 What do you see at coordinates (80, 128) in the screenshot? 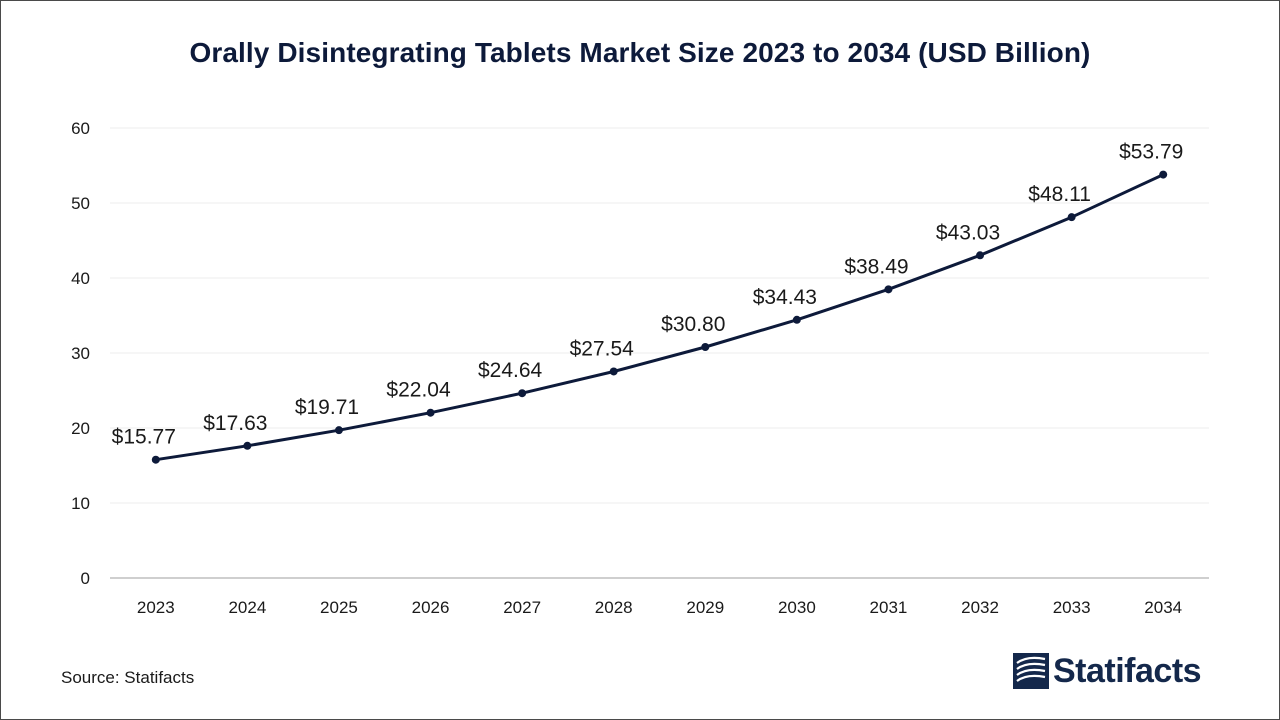
I see `y-tick-label: 60` at bounding box center [80, 128].